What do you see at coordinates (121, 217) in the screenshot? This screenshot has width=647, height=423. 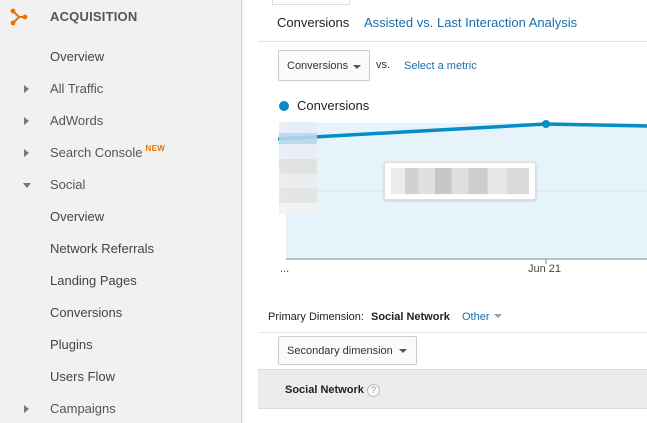 I see `sidebar-item-social-overview: Overview` at bounding box center [121, 217].